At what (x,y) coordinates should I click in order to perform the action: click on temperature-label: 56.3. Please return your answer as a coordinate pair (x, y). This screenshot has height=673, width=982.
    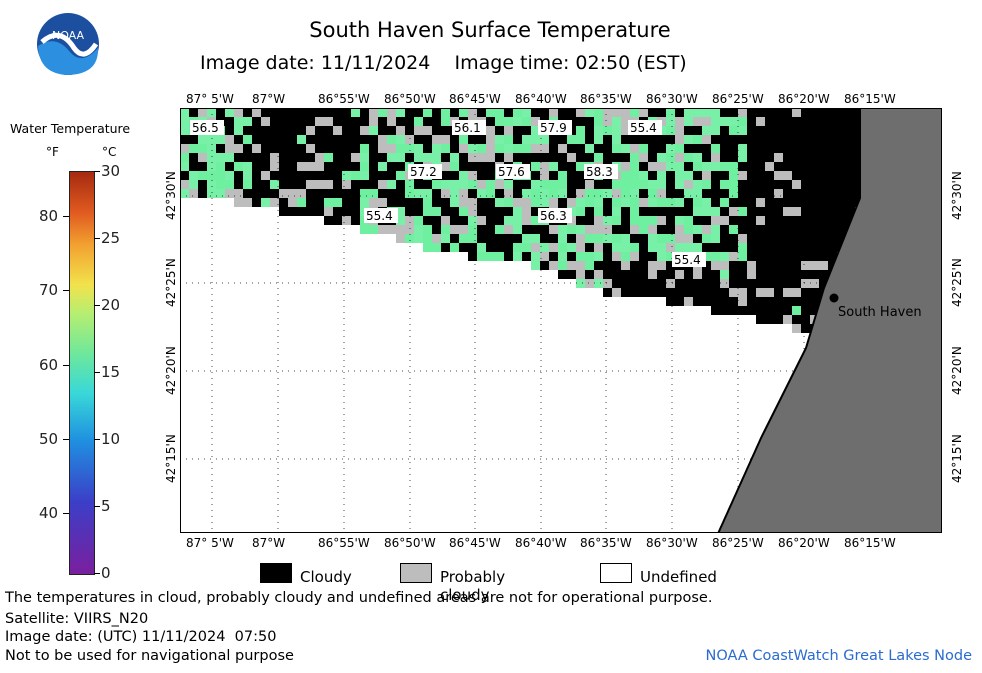
    Looking at the image, I should click on (553, 216).